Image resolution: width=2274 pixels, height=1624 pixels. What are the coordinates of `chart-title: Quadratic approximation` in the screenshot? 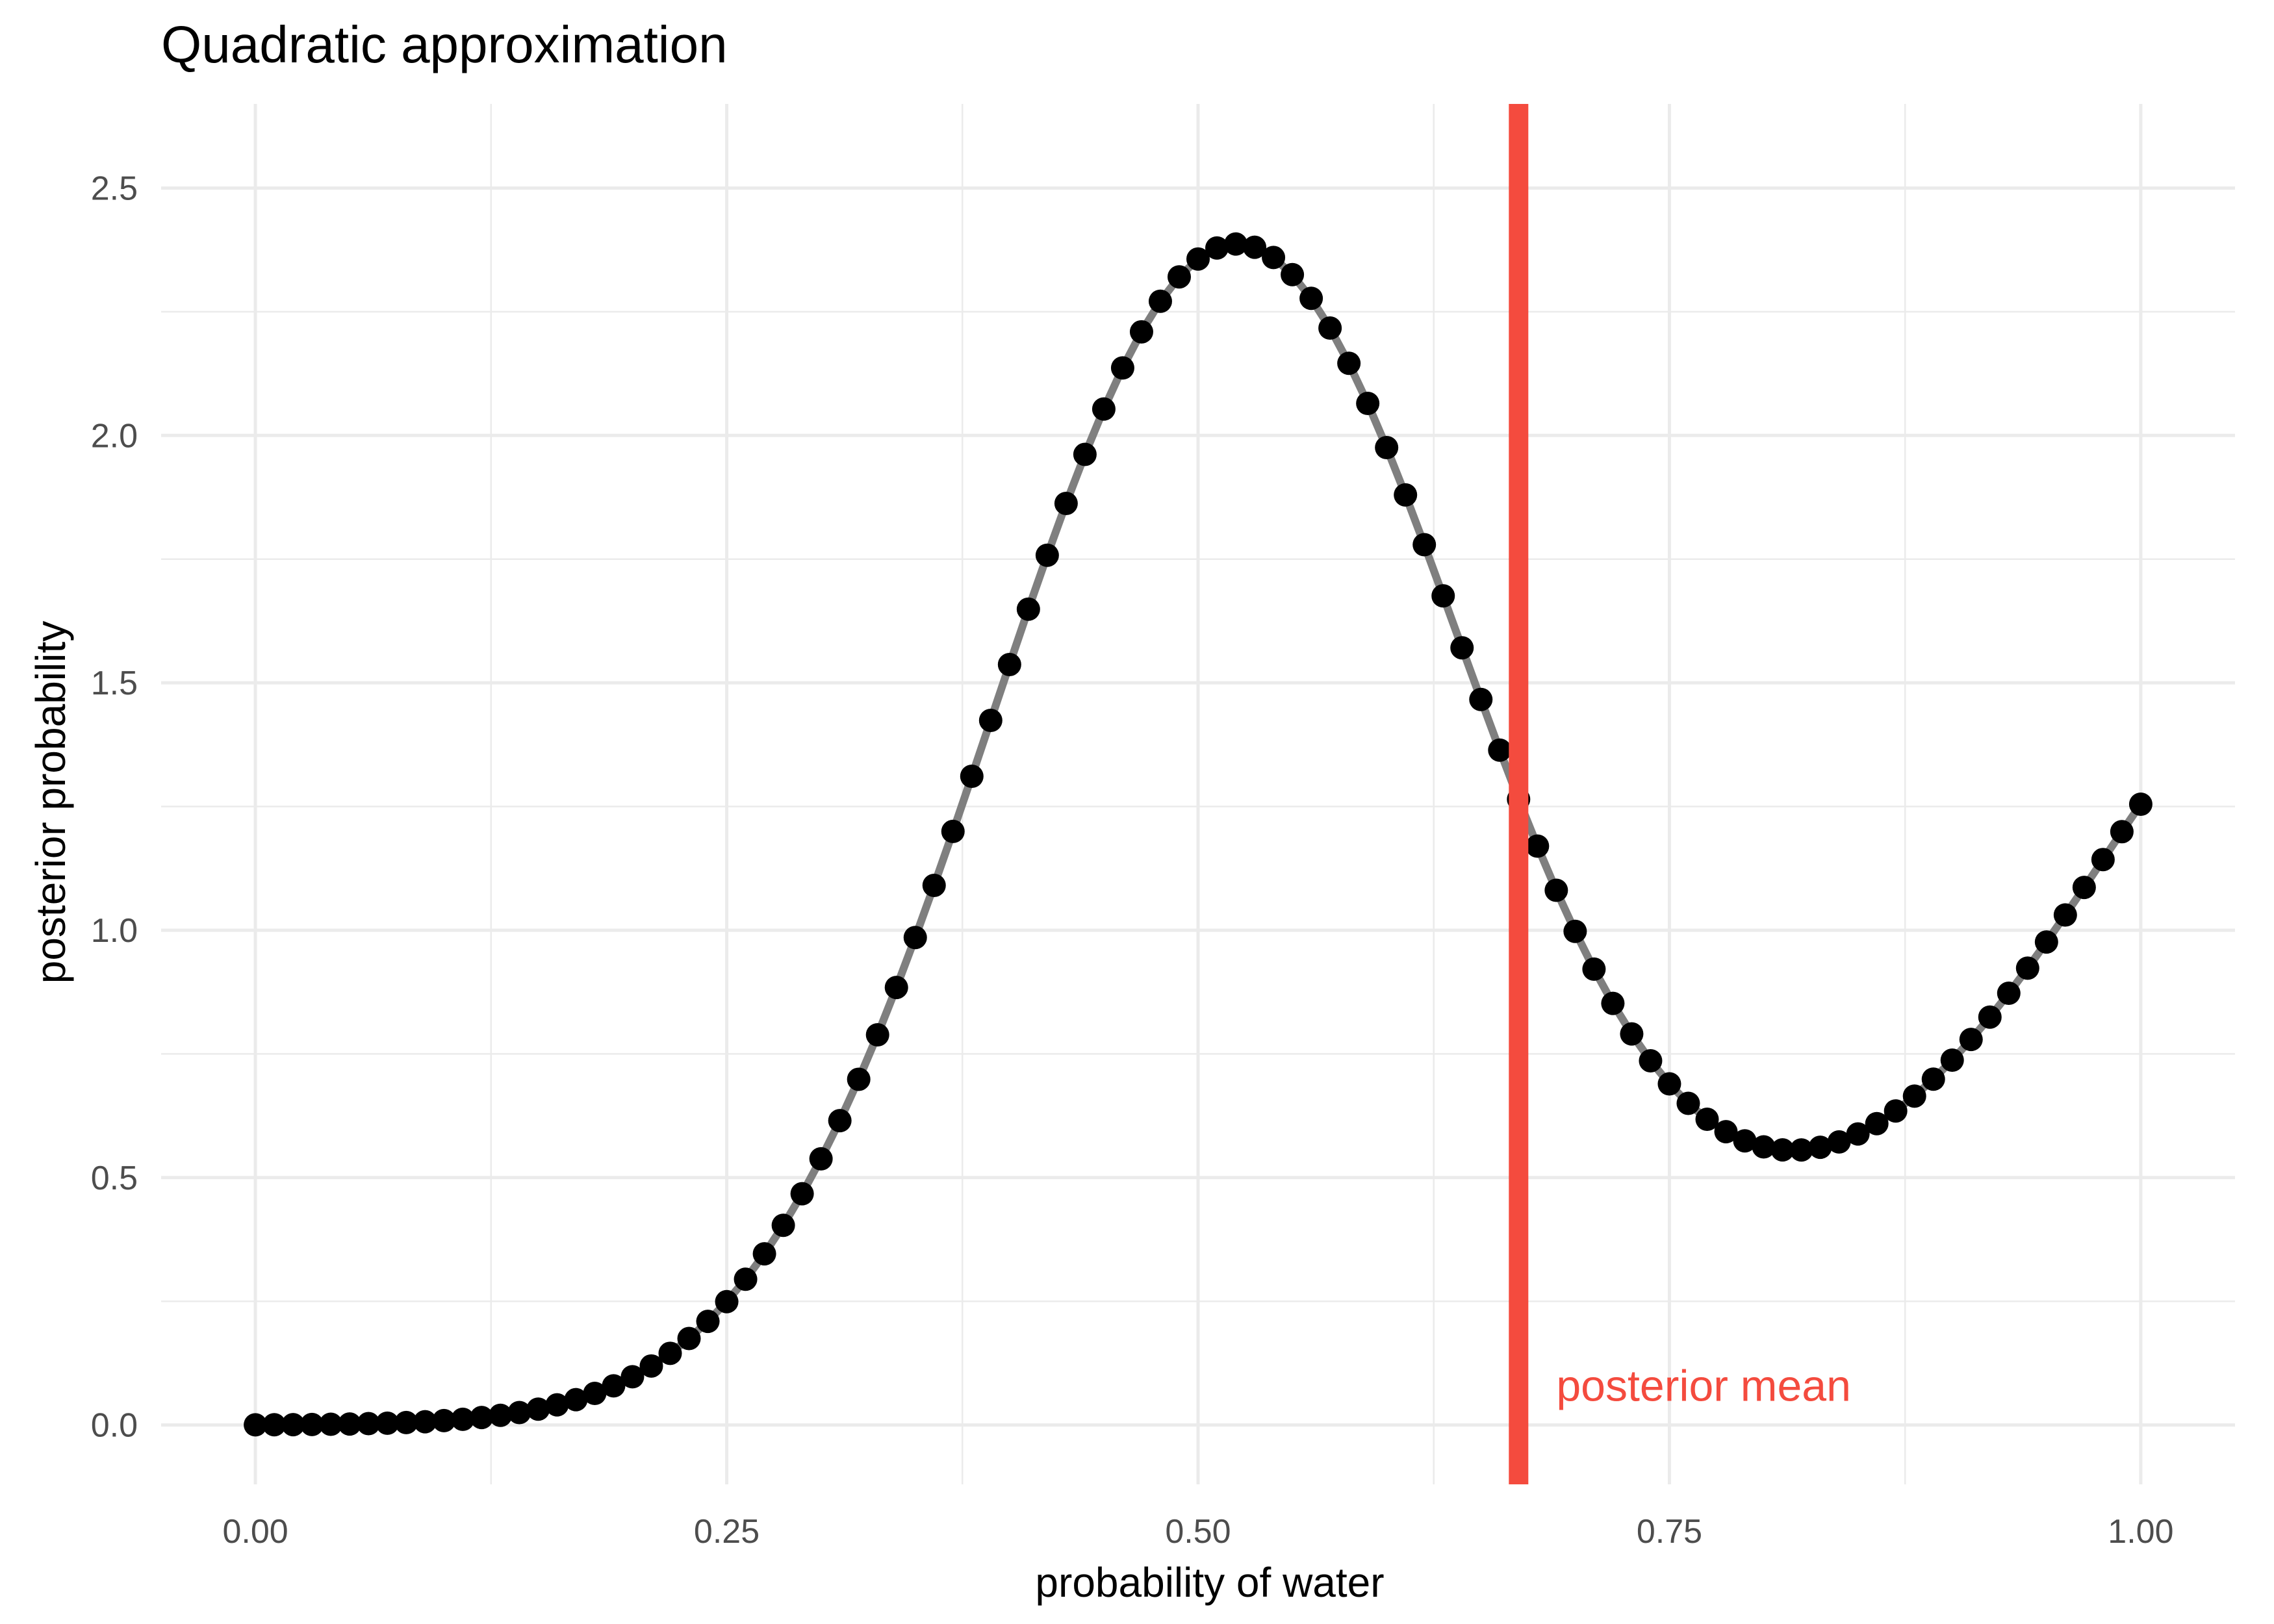 It's located at (444, 44).